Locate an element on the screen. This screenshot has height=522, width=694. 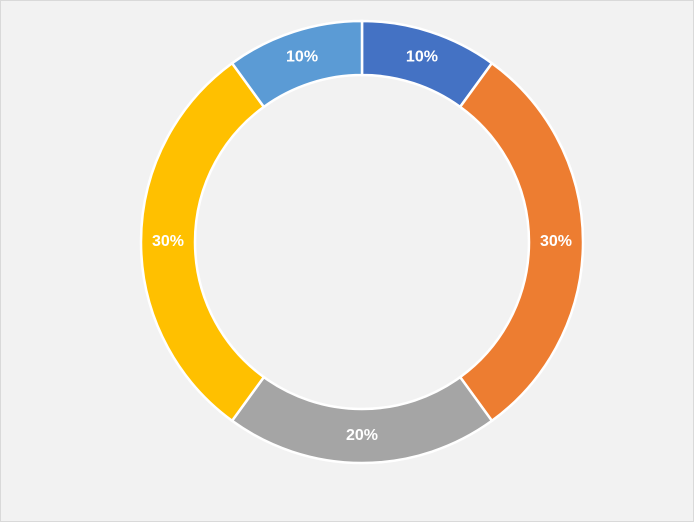
donut-segment is located at coordinates (297, 64).